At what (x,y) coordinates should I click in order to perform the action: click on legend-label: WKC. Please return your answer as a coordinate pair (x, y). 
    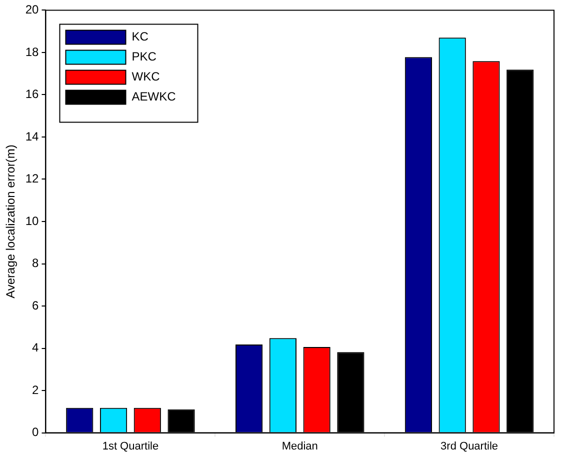
    Looking at the image, I should click on (146, 77).